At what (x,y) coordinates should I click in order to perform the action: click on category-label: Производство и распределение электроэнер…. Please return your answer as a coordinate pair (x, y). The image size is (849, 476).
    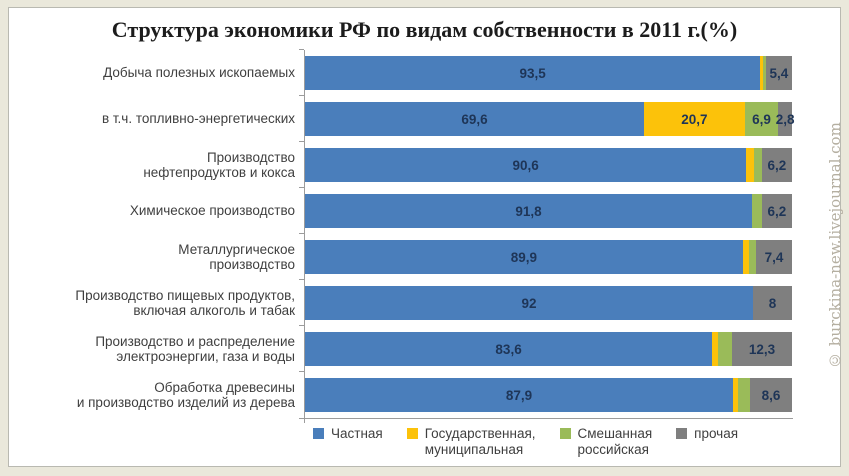
    Looking at the image, I should click on (195, 348).